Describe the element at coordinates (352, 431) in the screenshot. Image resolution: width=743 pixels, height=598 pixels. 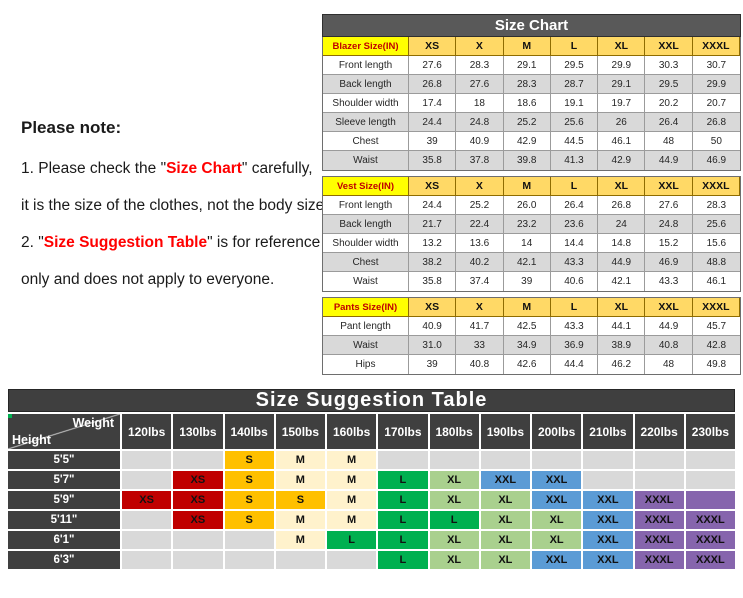
I see `weight-column-header: 160lbs` at that location.